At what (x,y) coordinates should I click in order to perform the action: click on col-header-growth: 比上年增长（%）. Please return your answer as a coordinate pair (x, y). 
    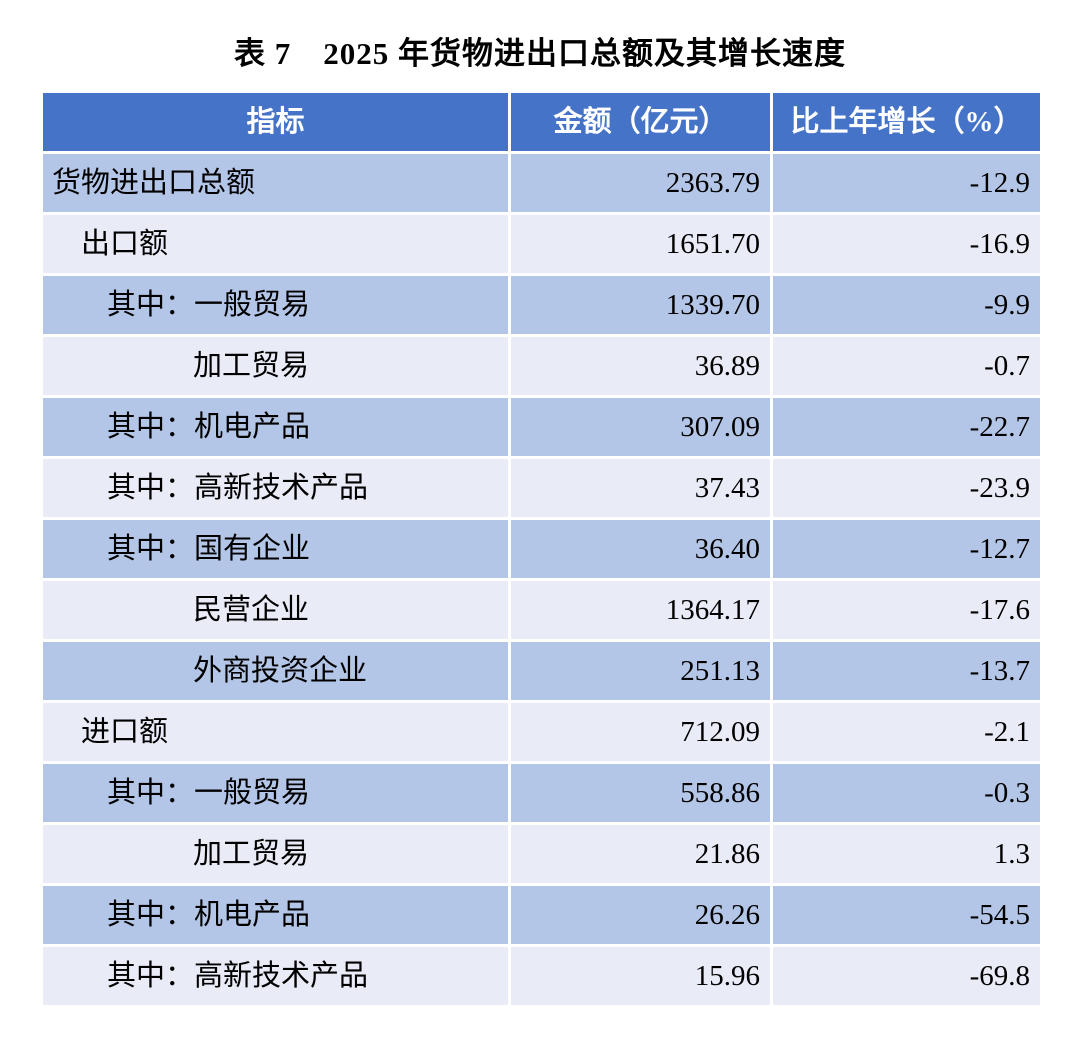
    Looking at the image, I should click on (906, 122).